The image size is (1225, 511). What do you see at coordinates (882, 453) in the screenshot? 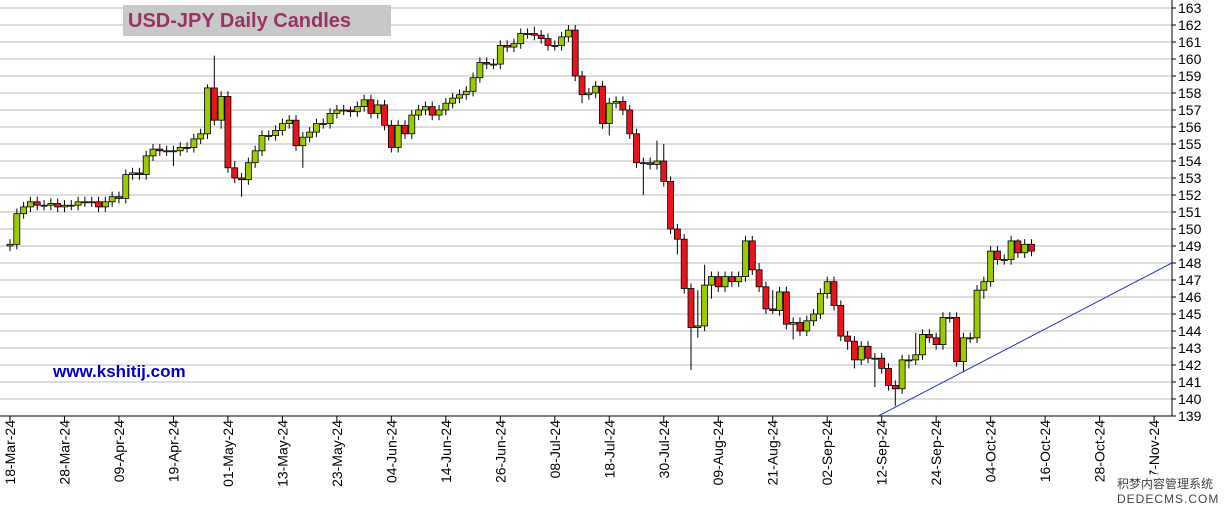
I see `x-tick-label: 12-Sep-24` at bounding box center [882, 453].